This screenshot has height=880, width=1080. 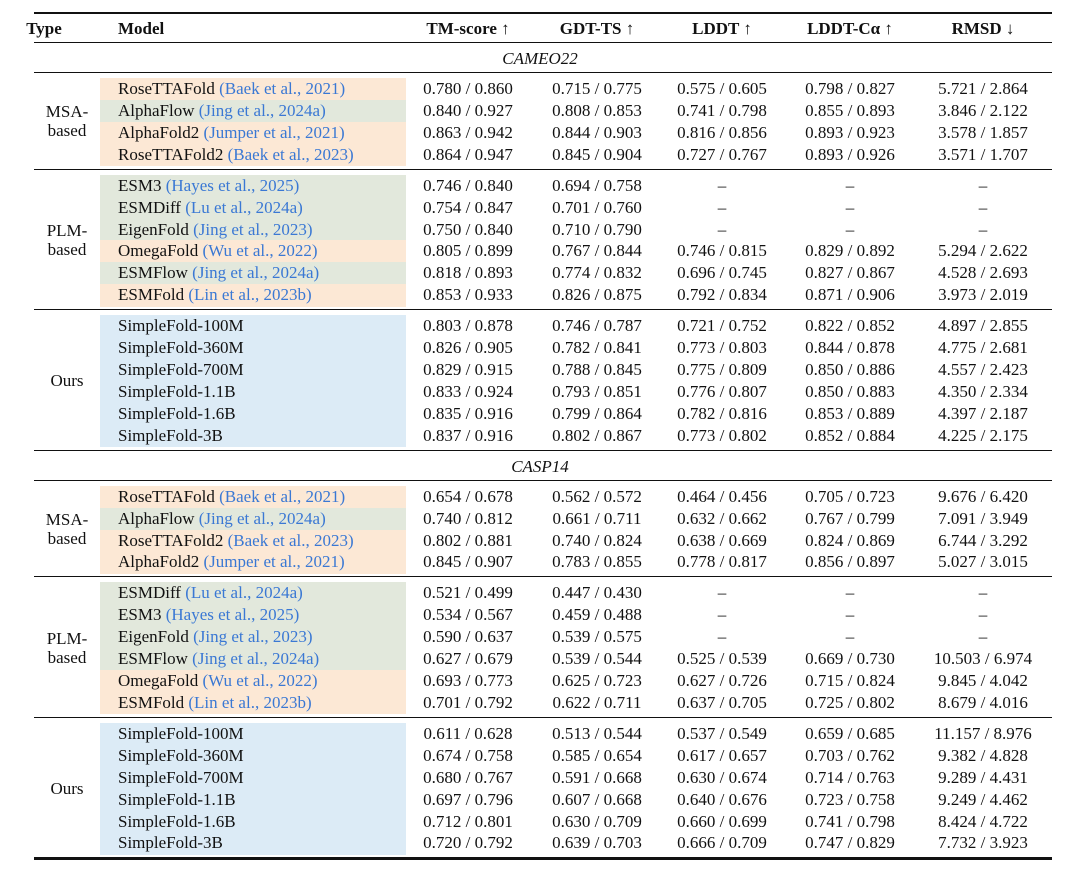 What do you see at coordinates (170, 435) in the screenshot?
I see `model-name: SimpleFold-3B` at bounding box center [170, 435].